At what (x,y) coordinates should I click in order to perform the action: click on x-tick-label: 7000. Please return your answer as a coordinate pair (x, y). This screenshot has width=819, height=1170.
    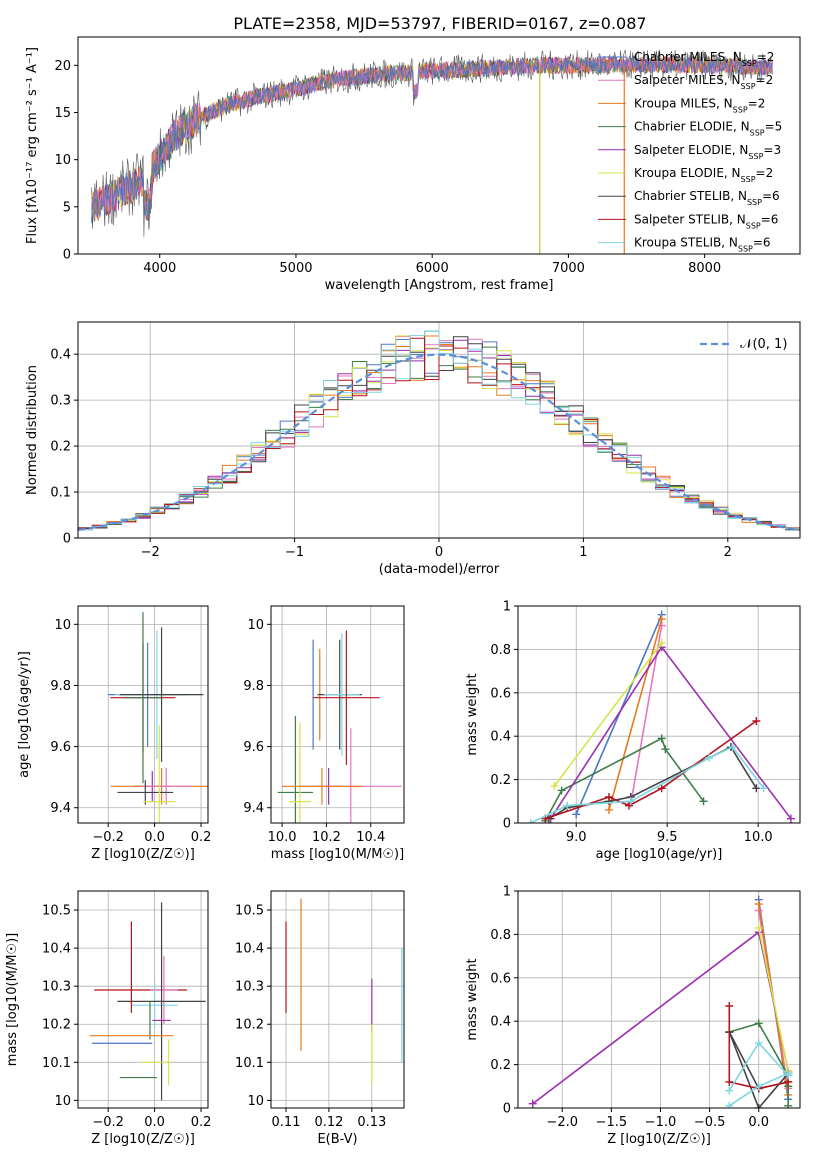
    Looking at the image, I should click on (568, 268).